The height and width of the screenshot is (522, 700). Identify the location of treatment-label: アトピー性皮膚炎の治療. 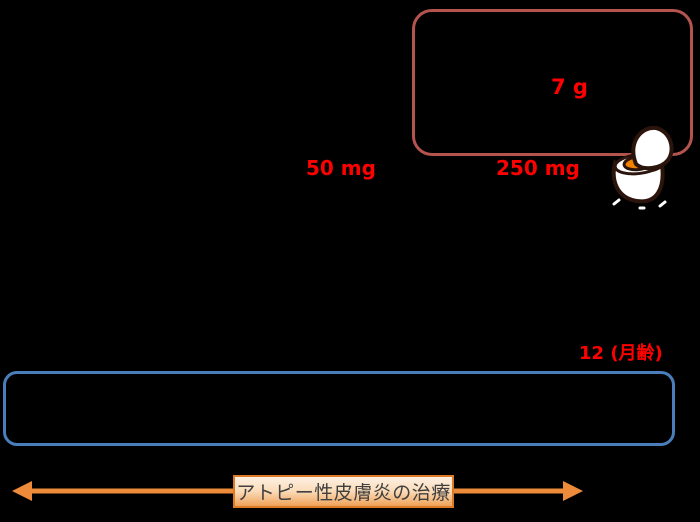
(343, 493).